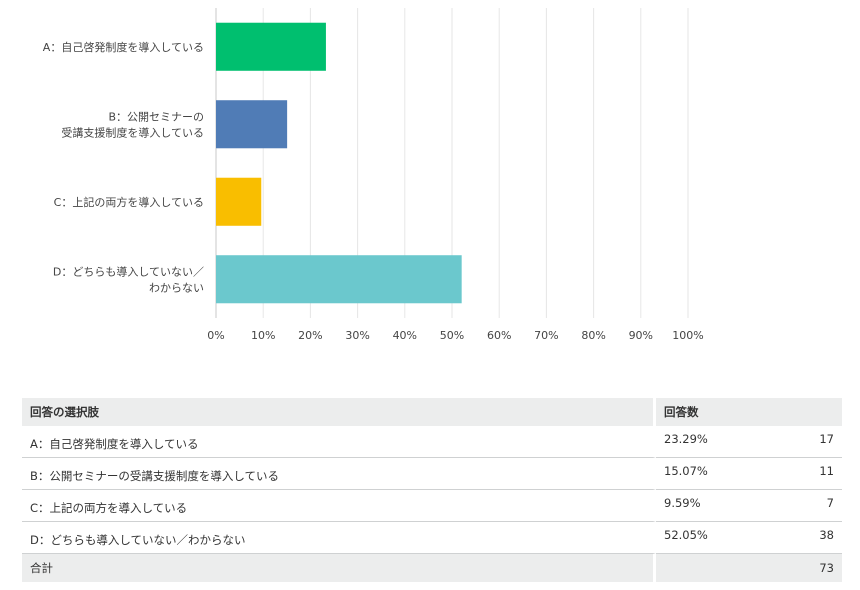  Describe the element at coordinates (339, 568) in the screenshot. I see `total-label: 合計` at that location.